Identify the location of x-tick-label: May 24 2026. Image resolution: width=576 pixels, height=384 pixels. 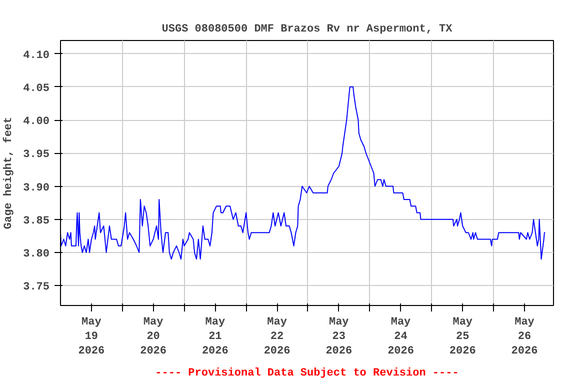
(401, 337).